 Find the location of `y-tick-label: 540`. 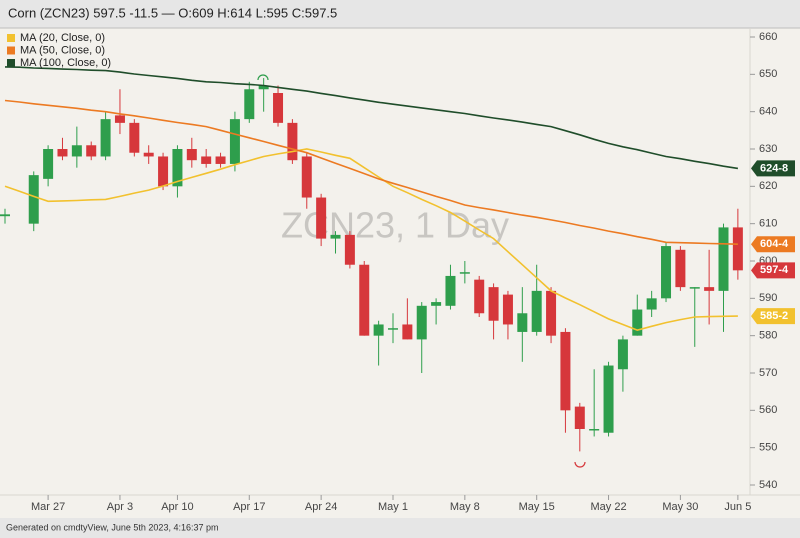

y-tick-label: 540 is located at coordinates (768, 485).